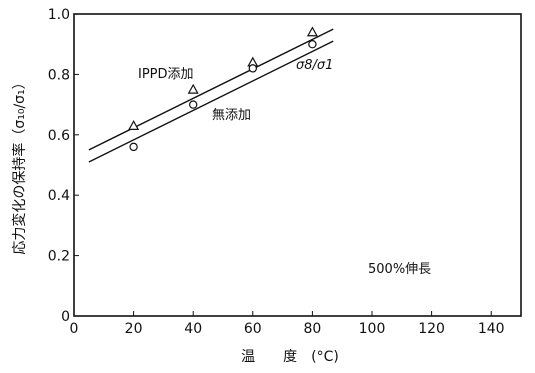 This screenshot has width=535, height=373. What do you see at coordinates (65, 317) in the screenshot?
I see `y-tick-label: 0` at bounding box center [65, 317].